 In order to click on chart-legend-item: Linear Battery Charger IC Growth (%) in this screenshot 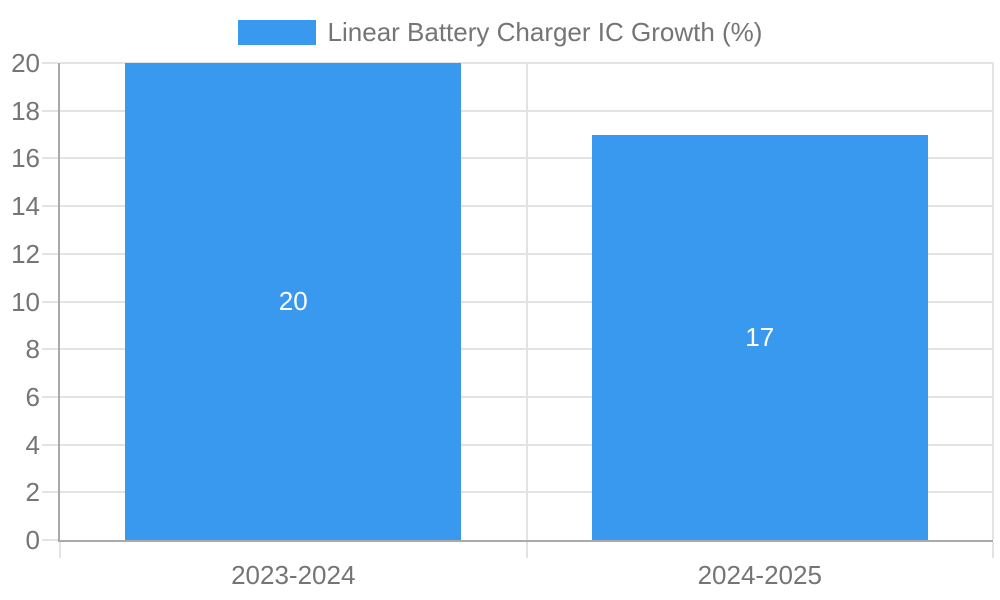, I will do `click(500, 32)`.